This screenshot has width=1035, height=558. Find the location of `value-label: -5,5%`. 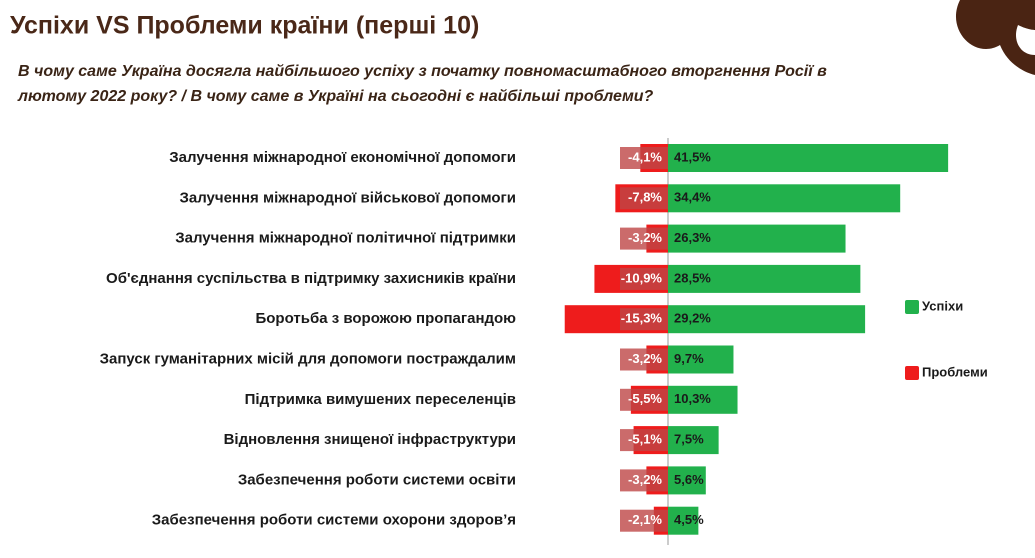

value-label: -5,5% is located at coordinates (645, 398).